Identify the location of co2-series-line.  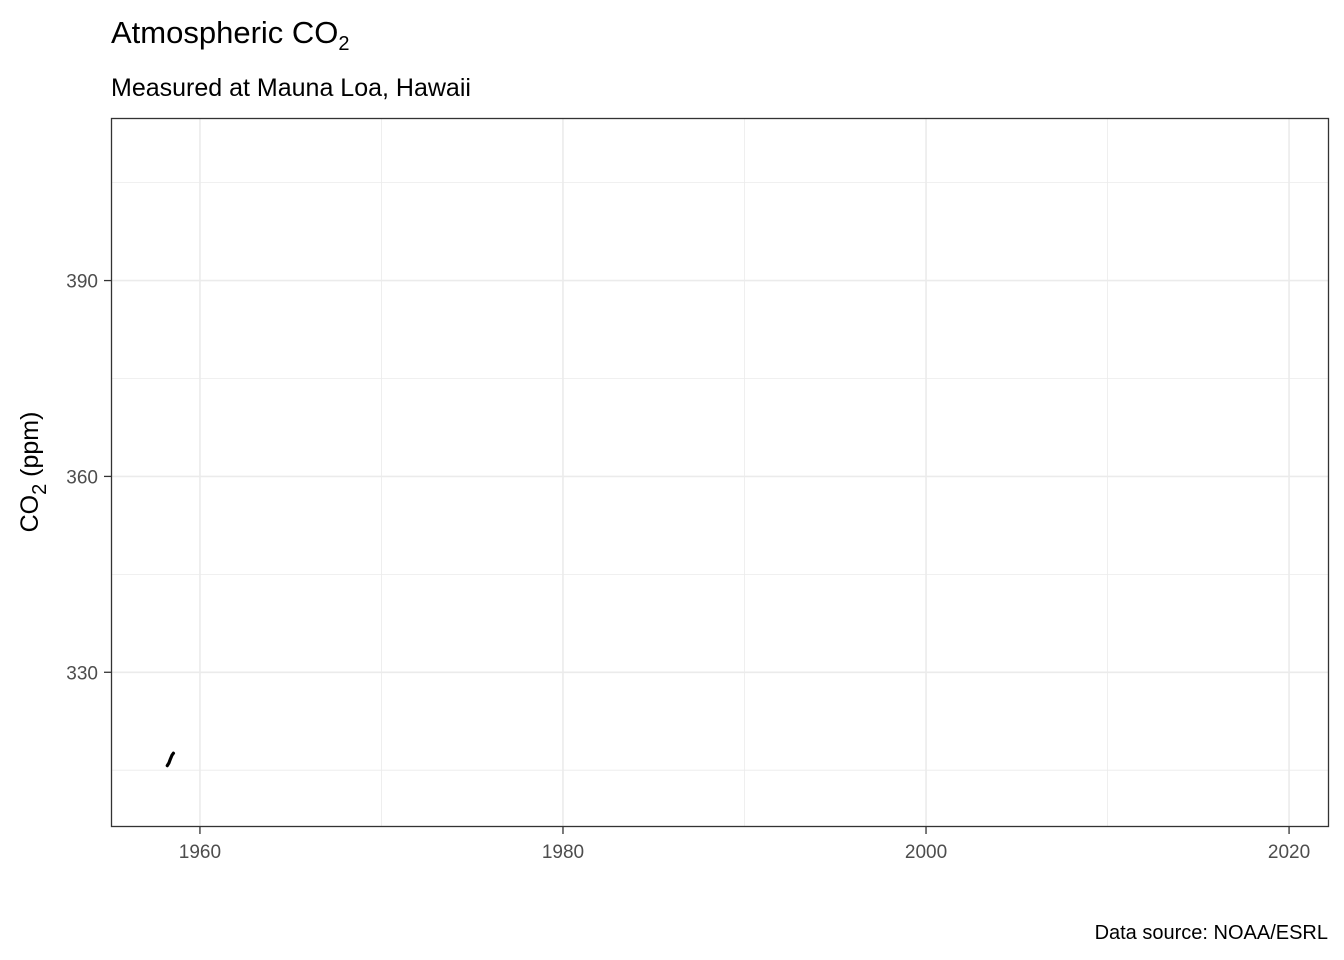
(170, 759).